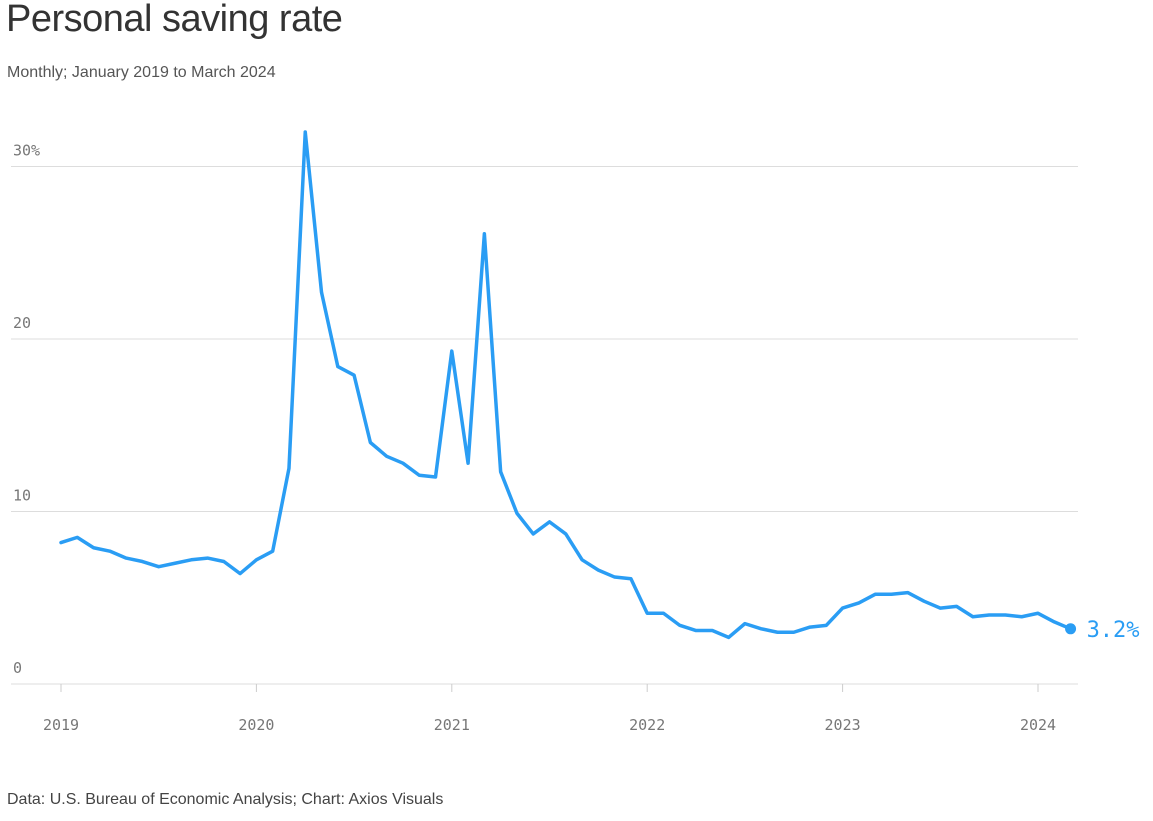 This screenshot has width=1153, height=821. I want to click on chart-title: Personal saving rate, so click(174, 20).